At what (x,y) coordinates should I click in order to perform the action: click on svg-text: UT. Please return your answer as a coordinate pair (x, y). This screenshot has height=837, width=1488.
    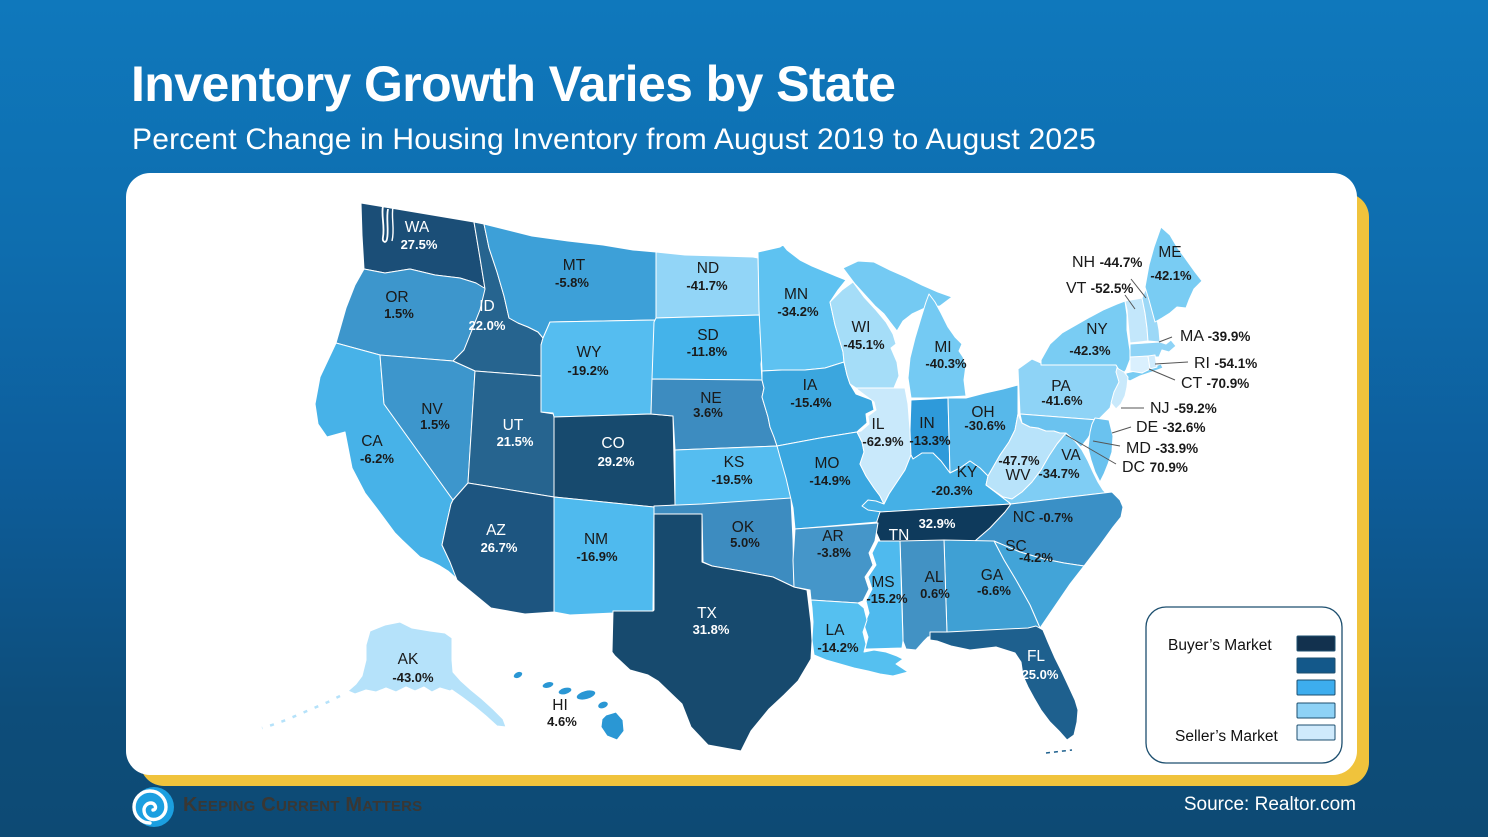
    Looking at the image, I should click on (513, 425).